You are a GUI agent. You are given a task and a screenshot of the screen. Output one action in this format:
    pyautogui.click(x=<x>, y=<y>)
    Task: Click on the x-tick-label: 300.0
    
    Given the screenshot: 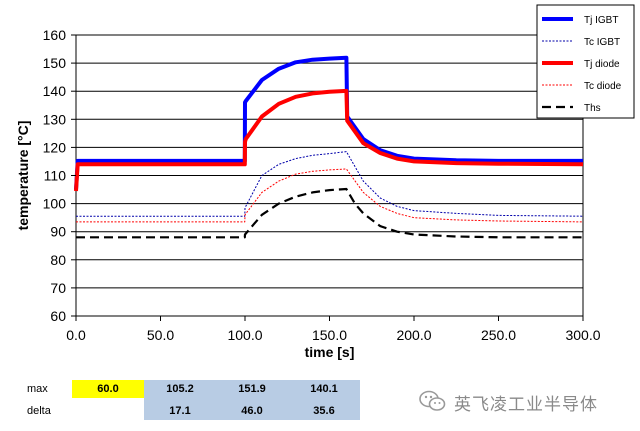 What is the action you would take?
    pyautogui.click(x=582, y=335)
    